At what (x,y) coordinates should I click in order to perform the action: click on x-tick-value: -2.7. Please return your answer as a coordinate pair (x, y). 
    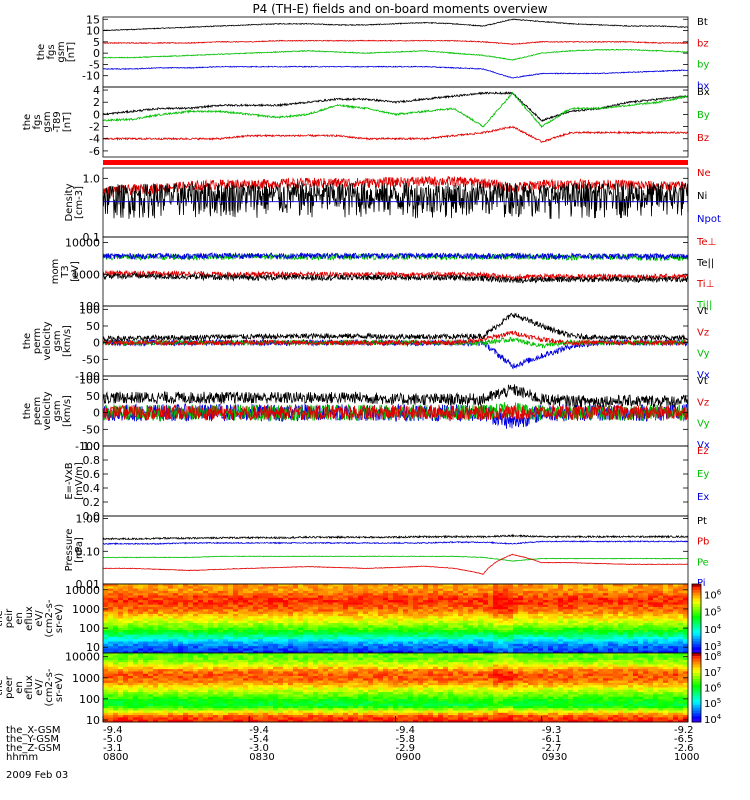
    Looking at the image, I should click on (552, 748).